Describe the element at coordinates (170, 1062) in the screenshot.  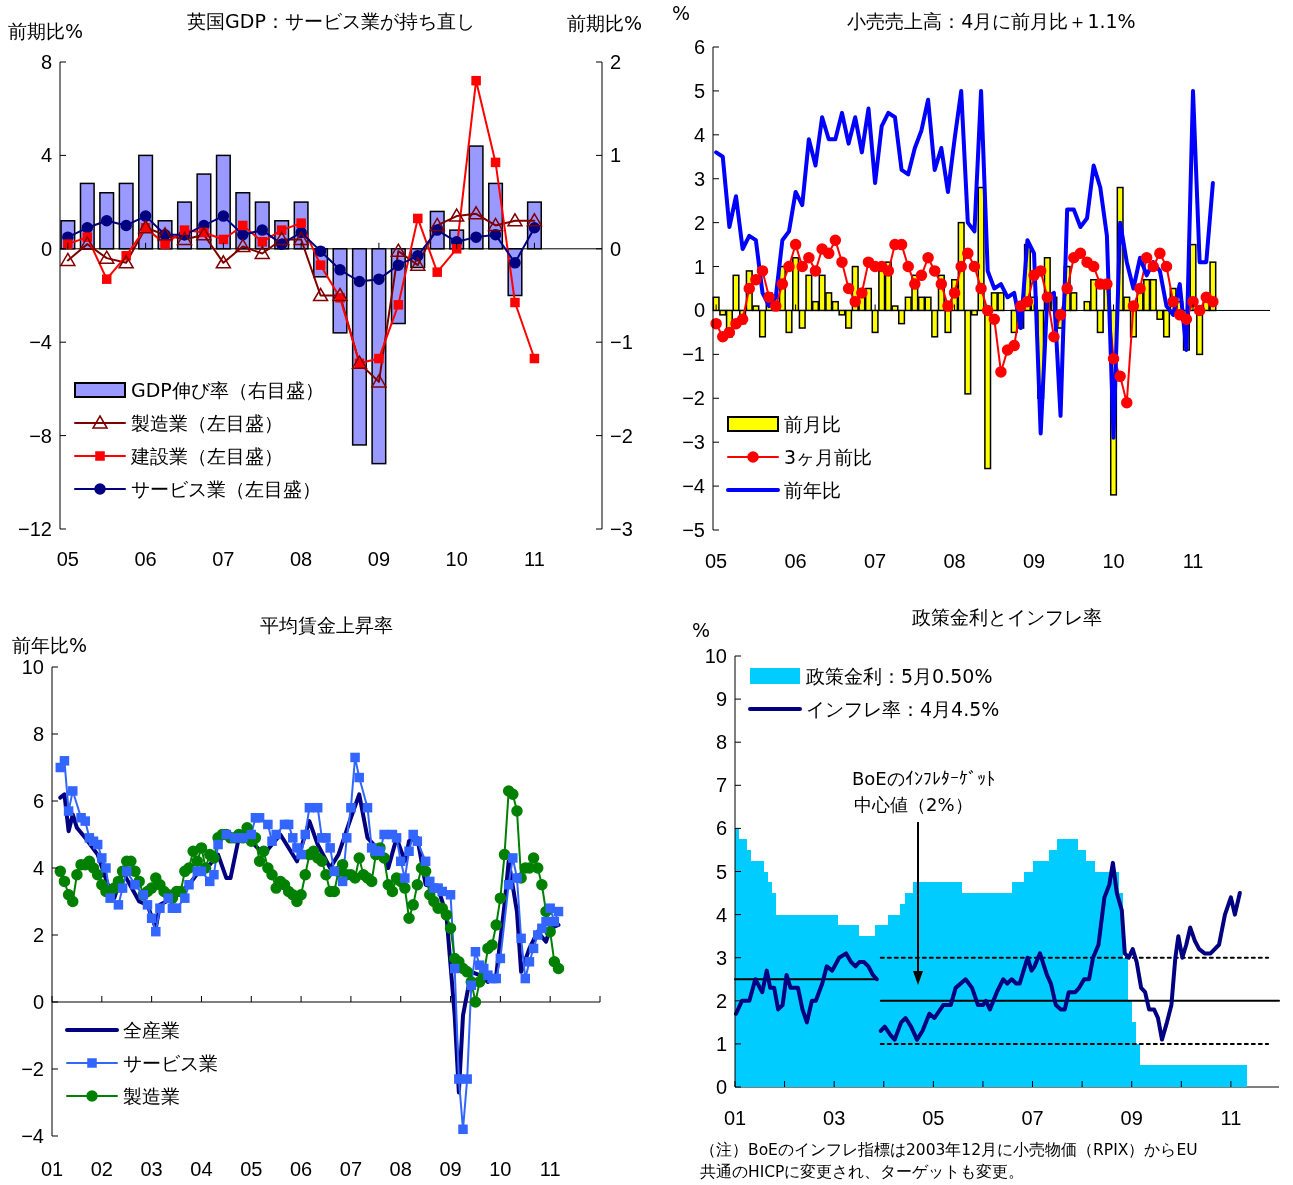
I see `legend-label: サービス業` at that location.